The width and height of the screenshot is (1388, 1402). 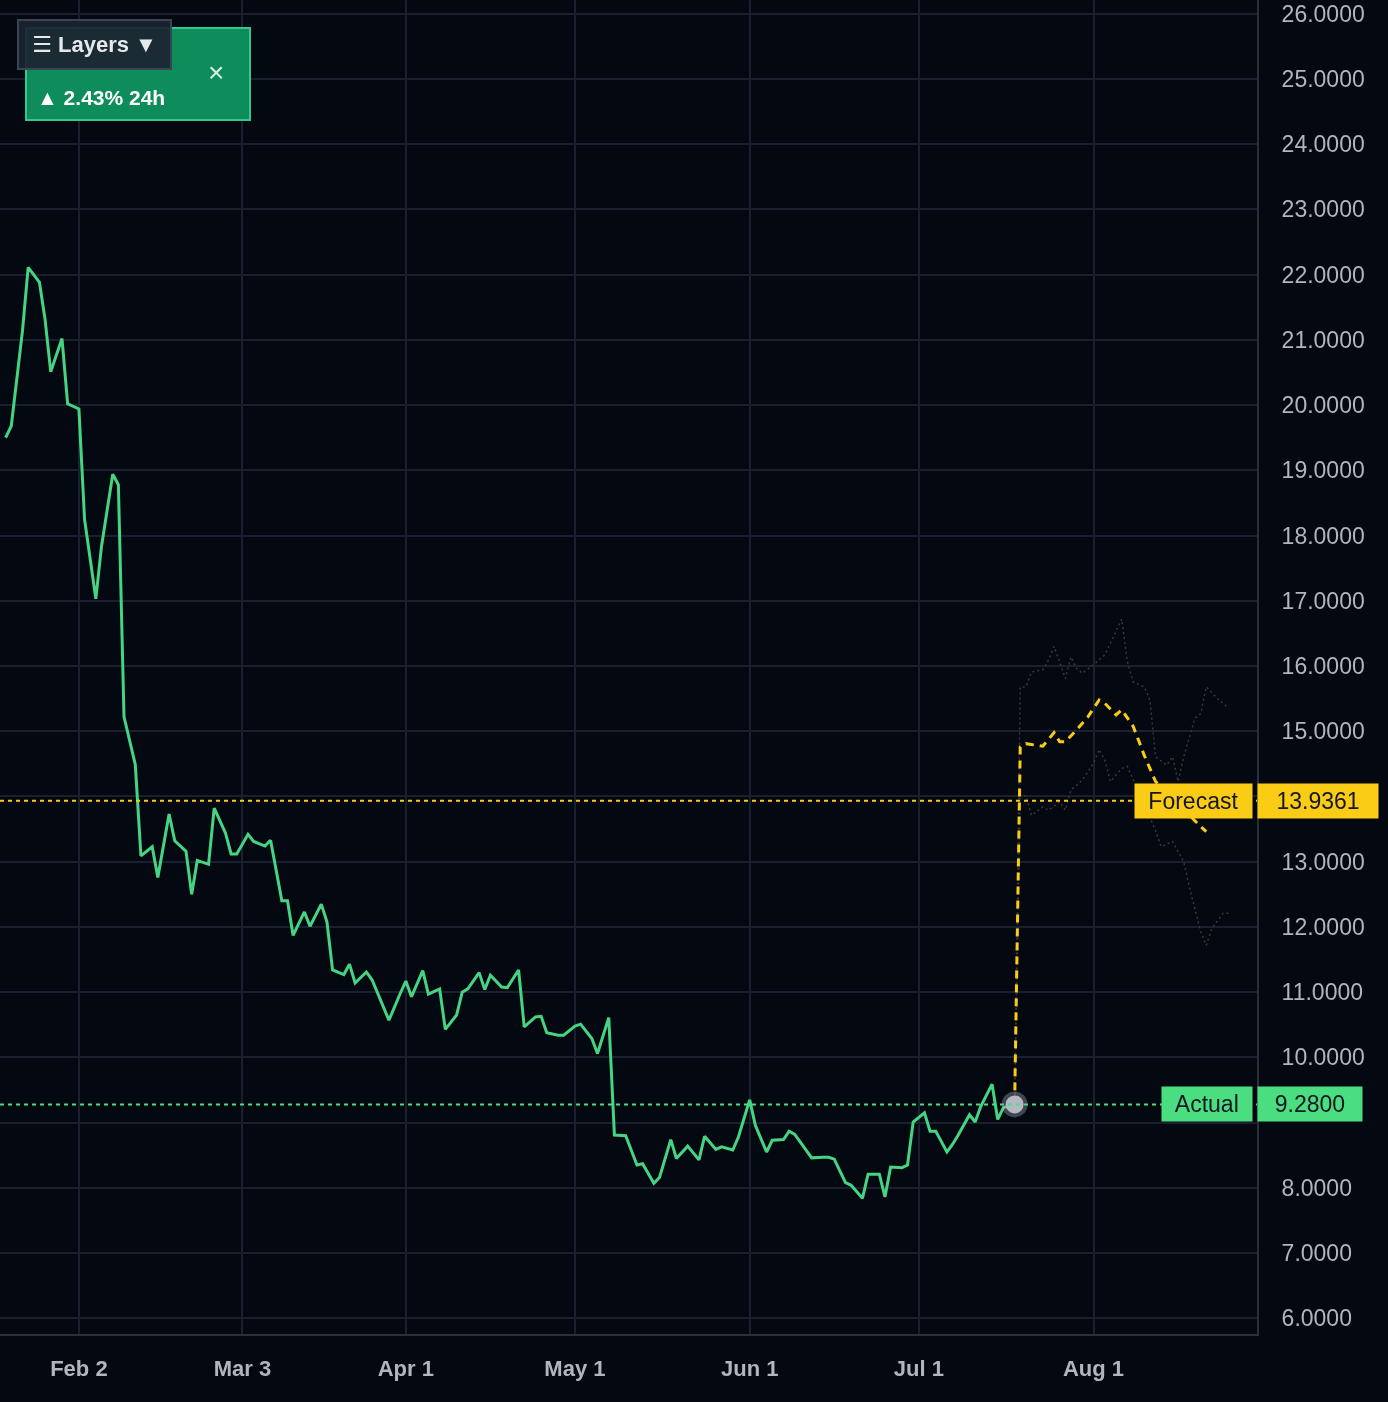 I want to click on y-tick-label: 23.0000, so click(x=1323, y=209).